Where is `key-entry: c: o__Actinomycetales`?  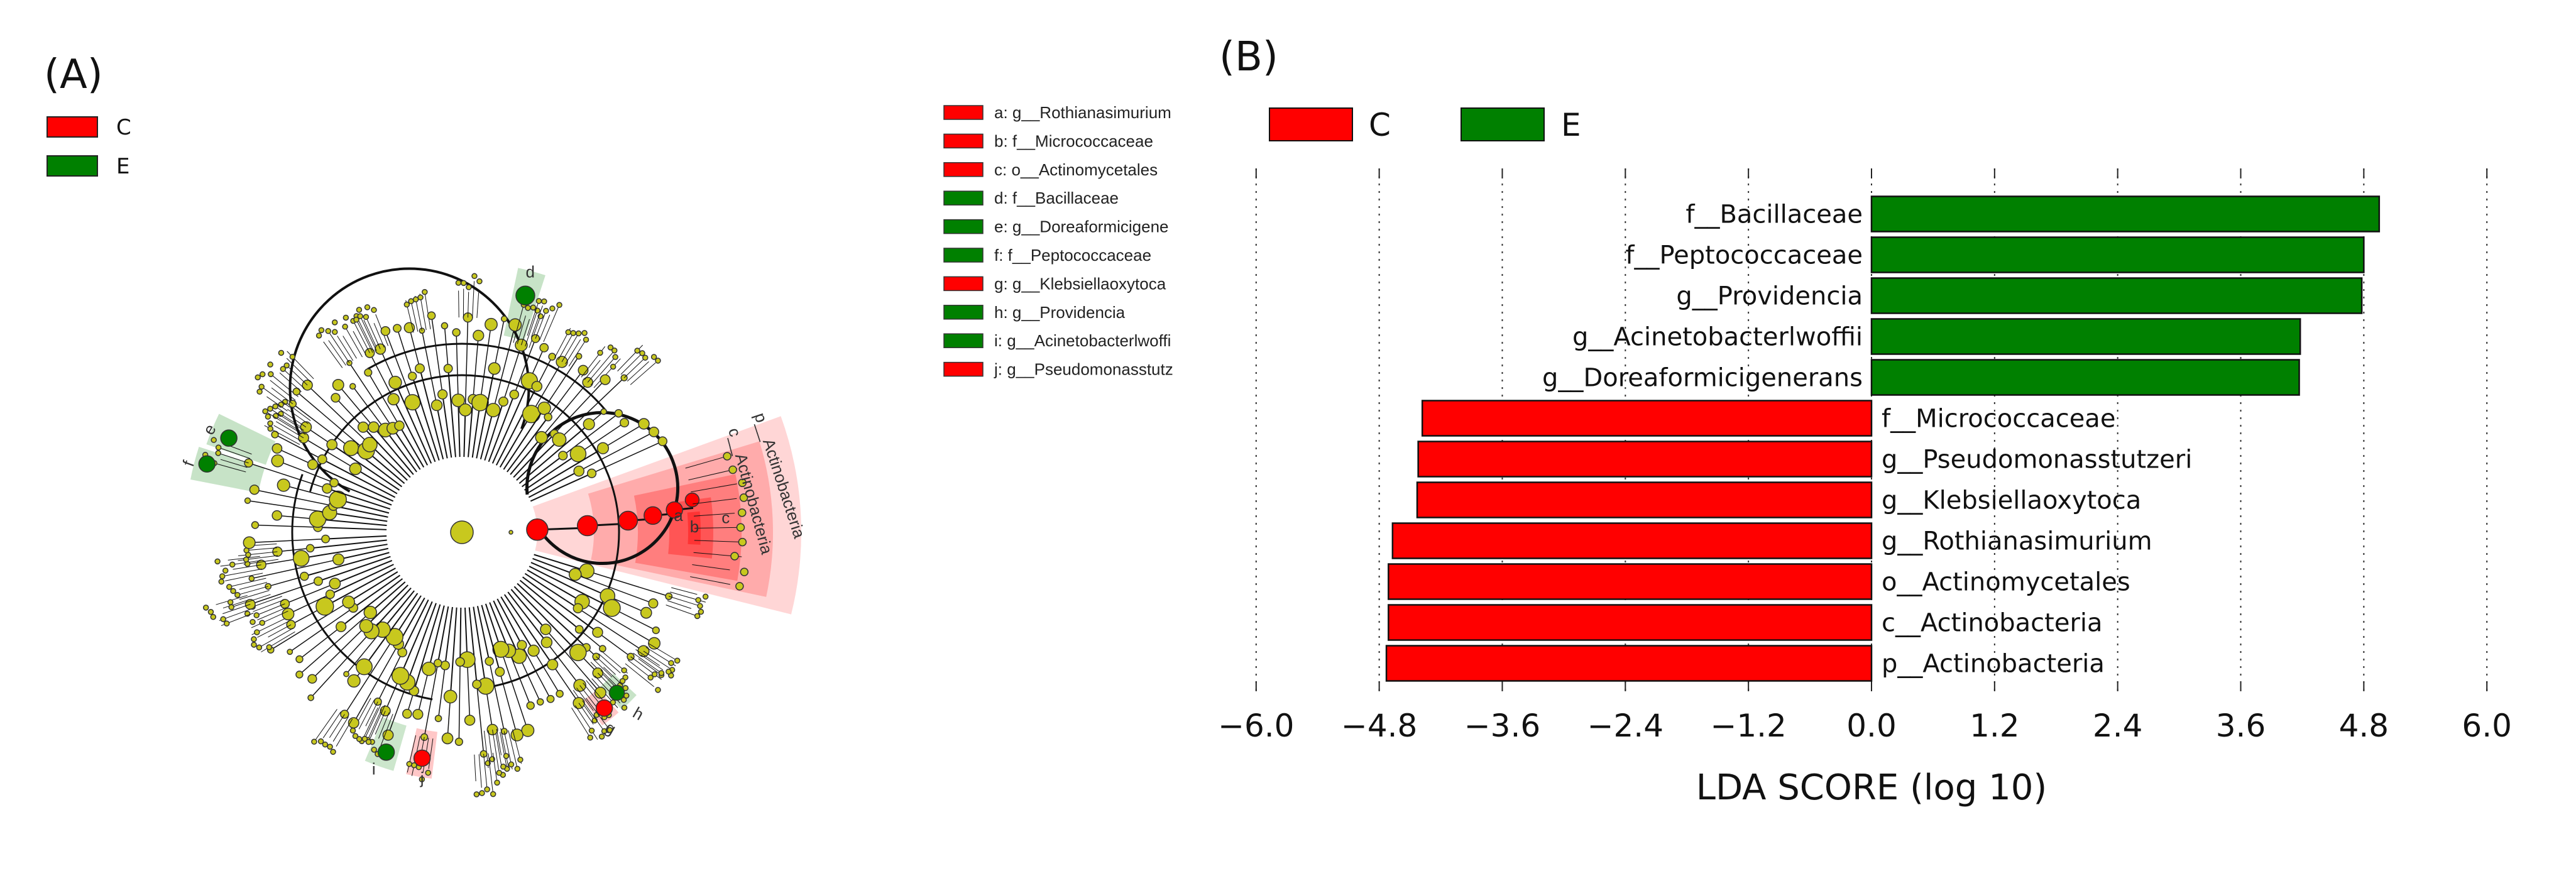
key-entry: c: o__Actinomycetales is located at coordinates (1076, 169).